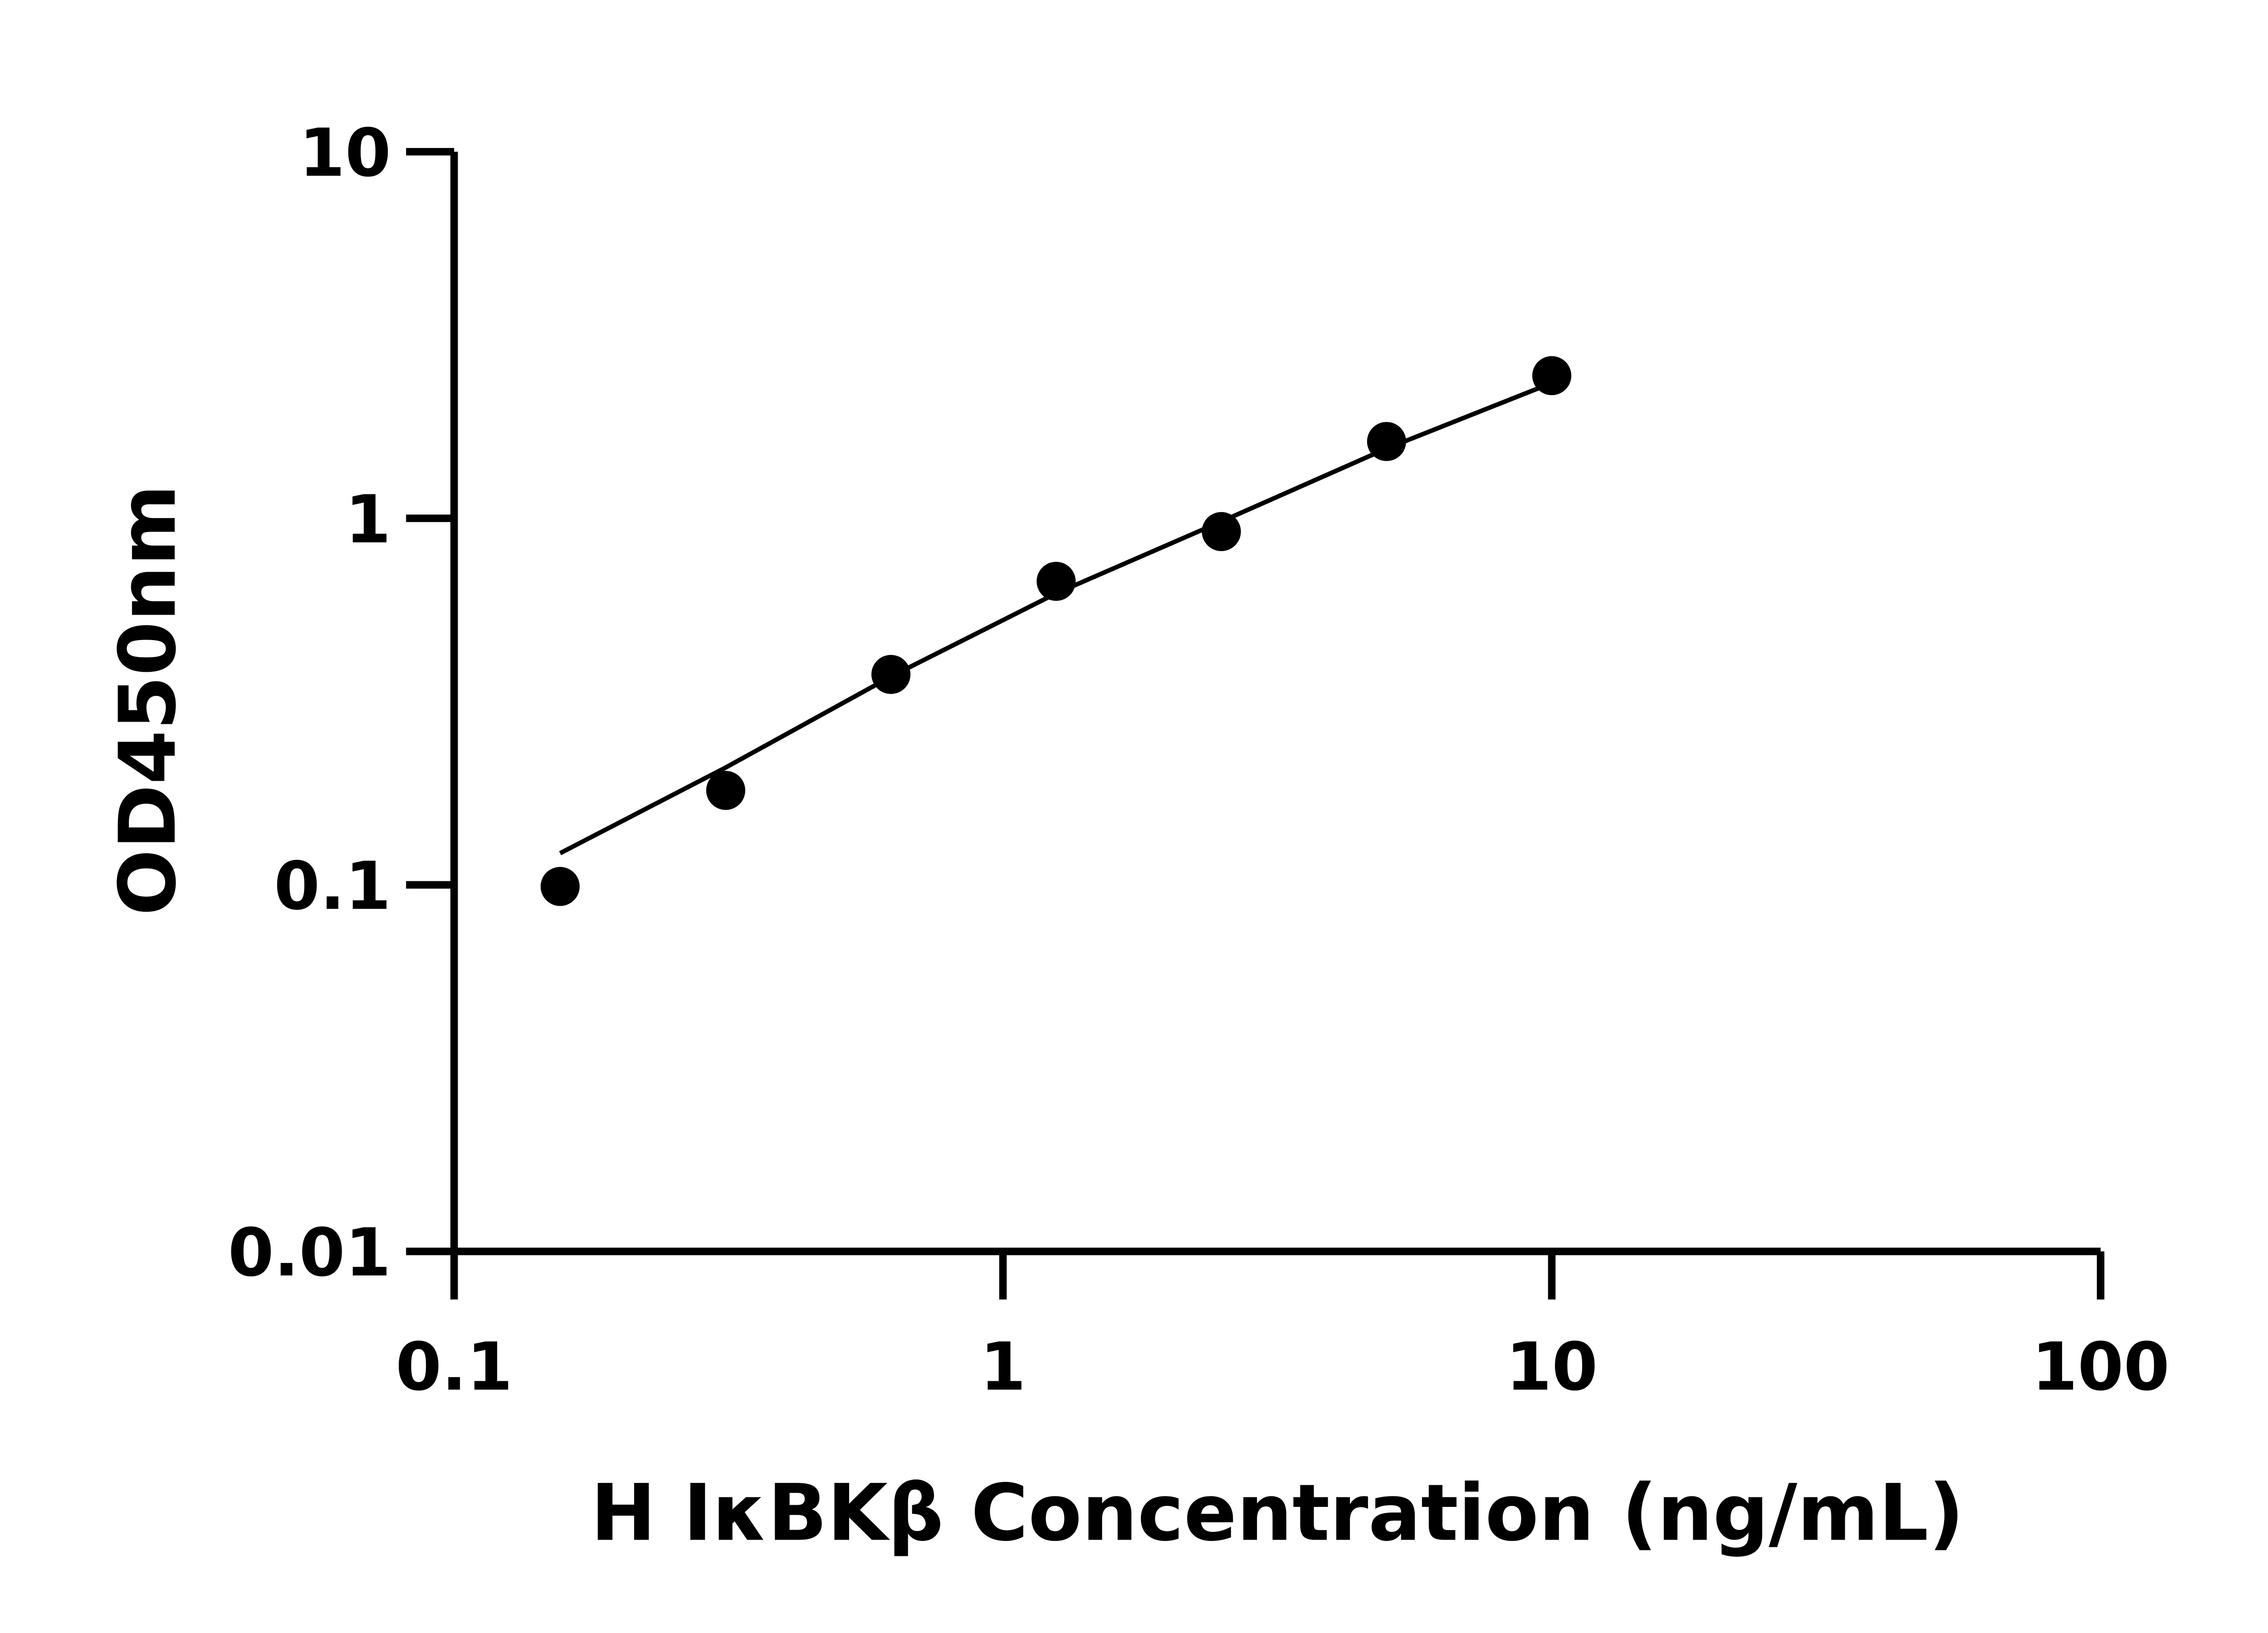 The width and height of the screenshot is (2268, 1633). Describe the element at coordinates (1552, 1367) in the screenshot. I see `x-tick-label: 10` at that location.